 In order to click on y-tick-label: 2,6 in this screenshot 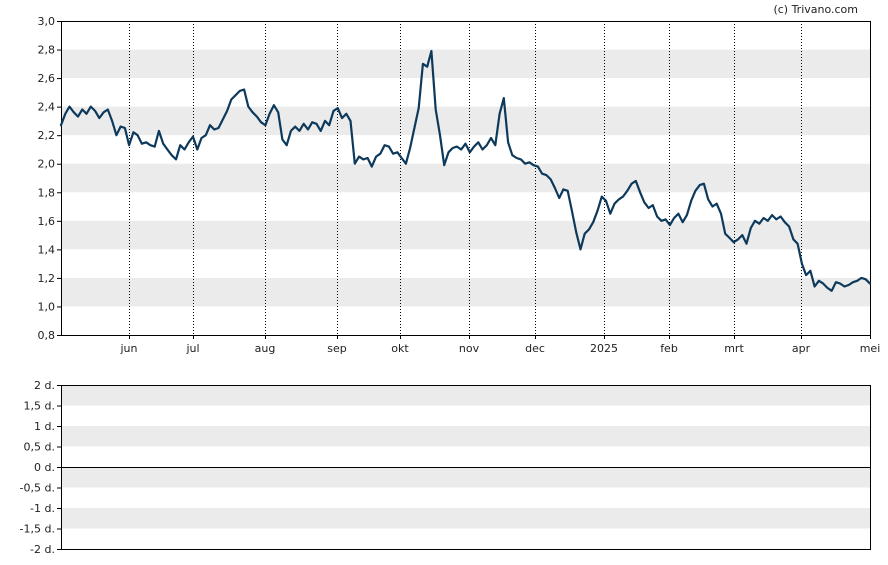, I will do `click(47, 78)`.